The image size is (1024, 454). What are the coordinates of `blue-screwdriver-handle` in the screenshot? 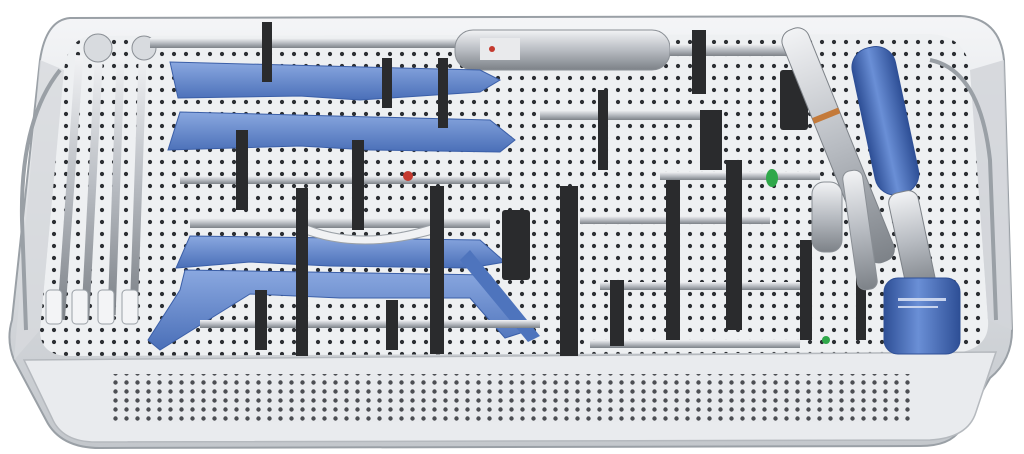 It's located at (922, 316).